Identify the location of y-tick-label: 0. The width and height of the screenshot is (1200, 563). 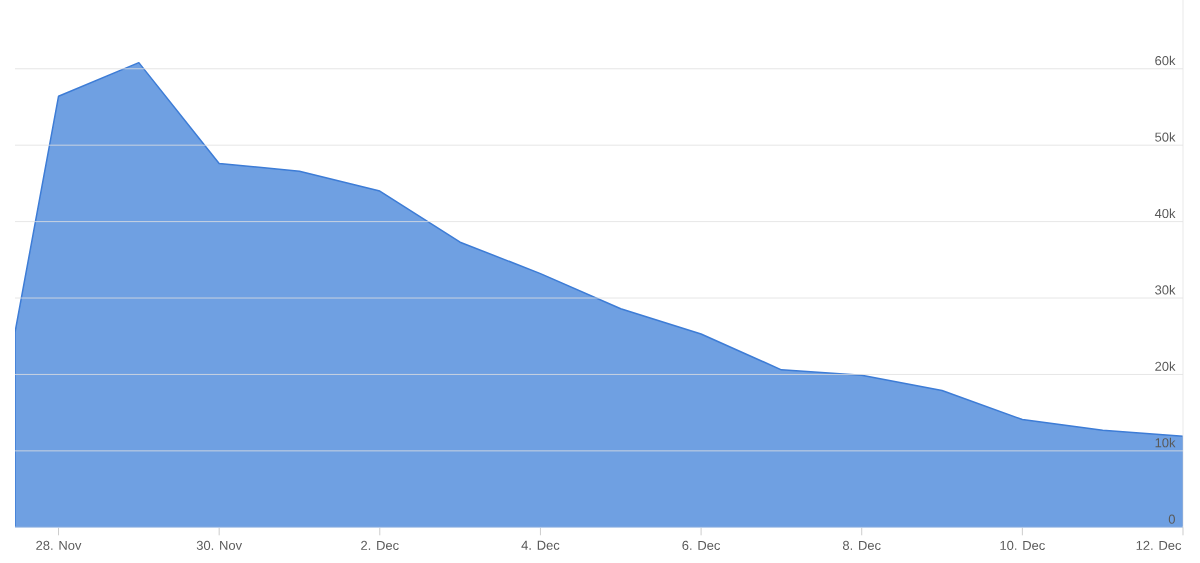
(1171, 519).